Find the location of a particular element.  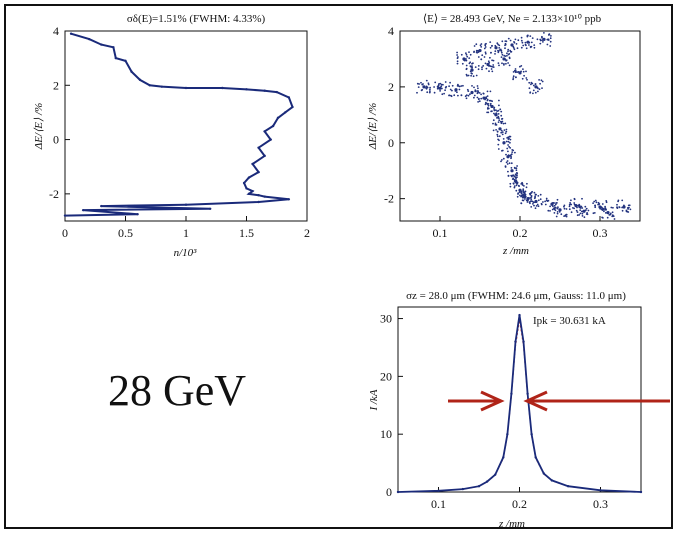

p2-x-tick-label: 0.3 is located at coordinates (600, 233).